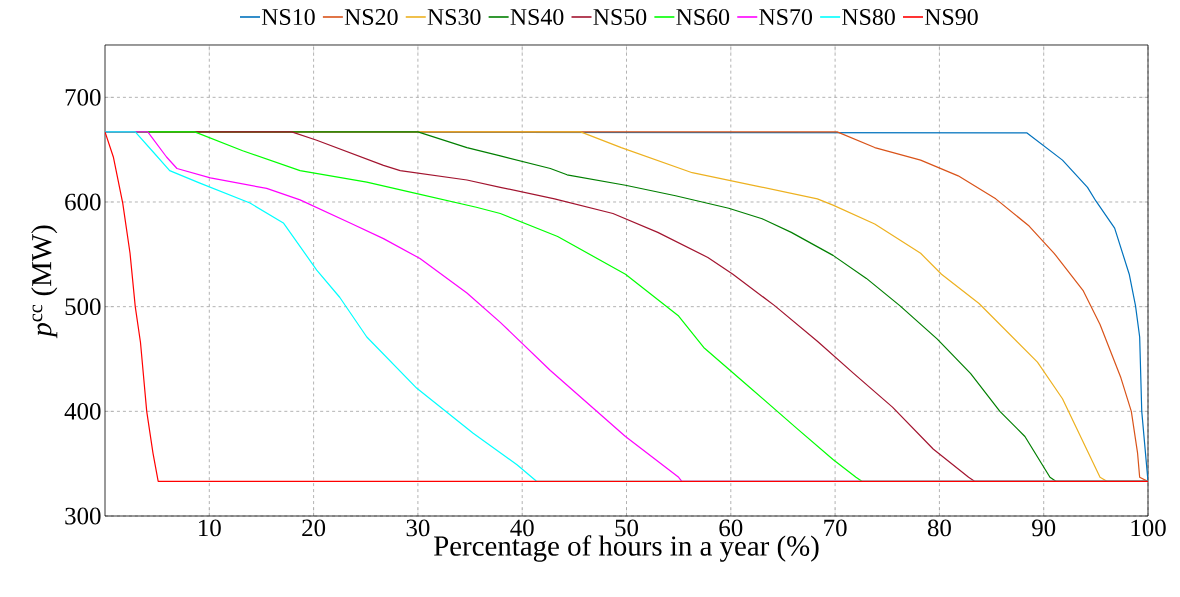  Describe the element at coordinates (314, 528) in the screenshot. I see `x-tick-label: 20` at that location.